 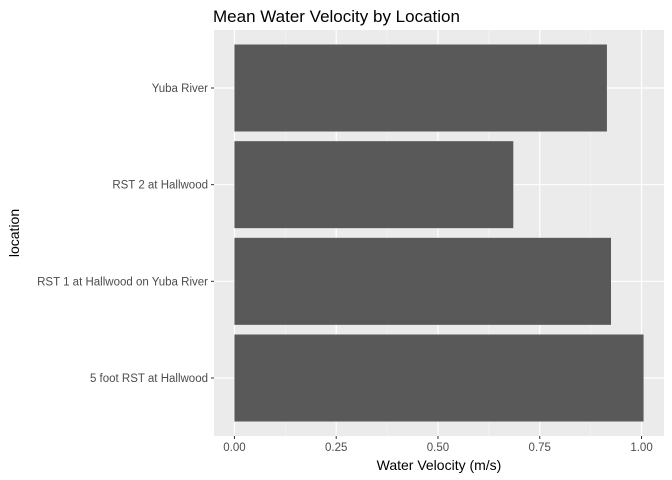 I want to click on y-tick-label: RST 2 at Hallwood, so click(x=160, y=186).